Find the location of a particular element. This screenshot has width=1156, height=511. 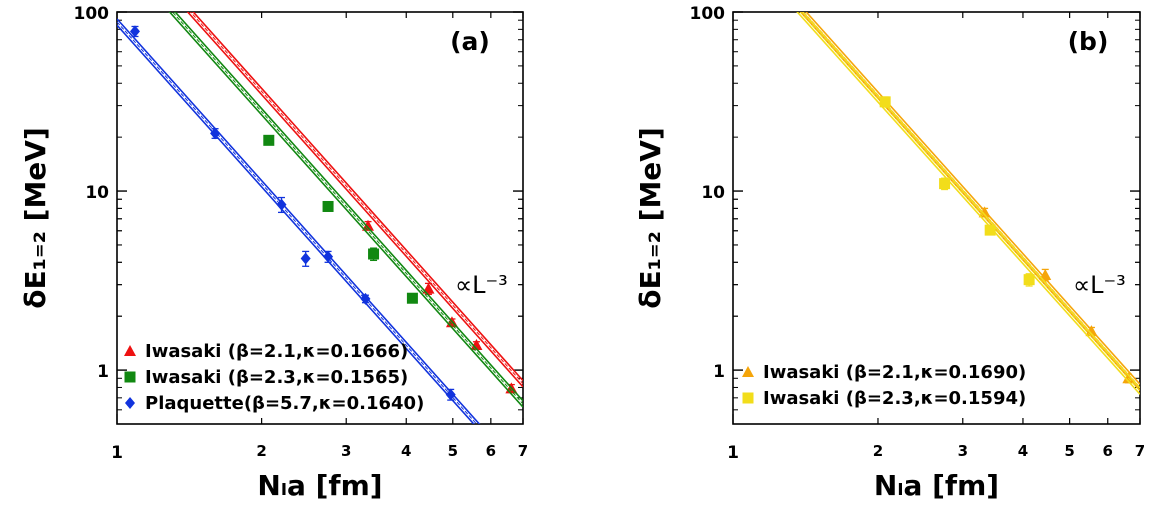

panel-label: (b) is located at coordinates (1088, 41).